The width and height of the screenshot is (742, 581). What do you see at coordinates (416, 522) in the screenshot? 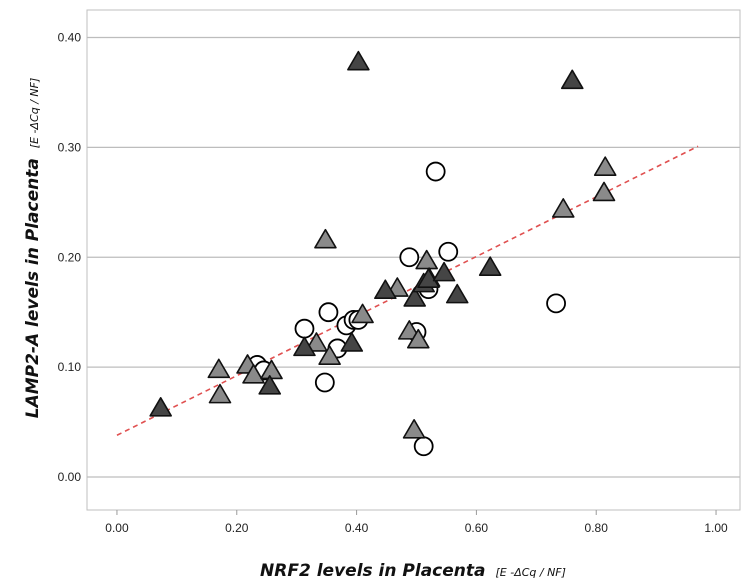
I see `x-tick-labels: 0.00 0.20 0.40 0.60 0.80 1.00` at bounding box center [416, 522].